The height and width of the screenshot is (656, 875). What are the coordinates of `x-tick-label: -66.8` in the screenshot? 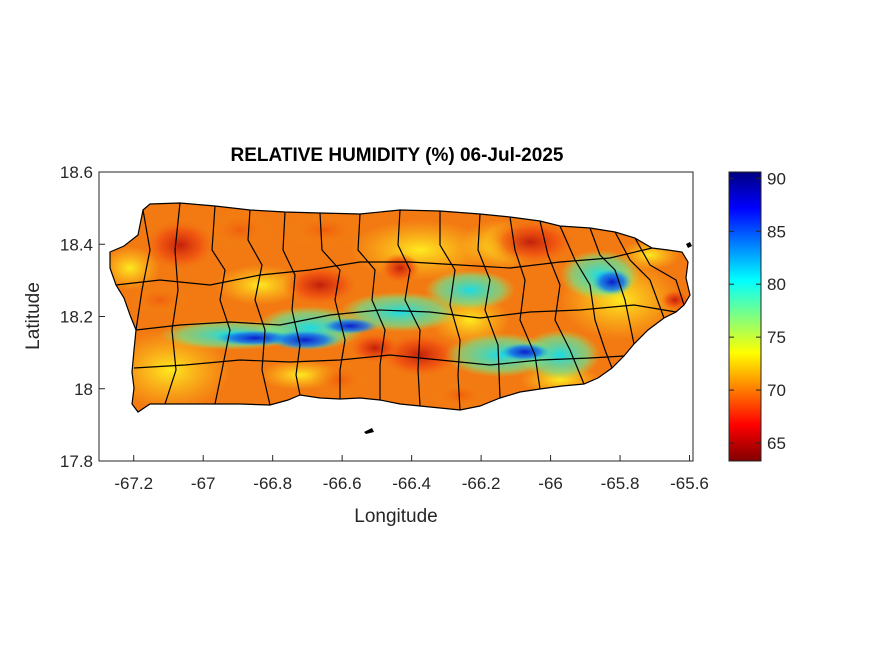 It's located at (272, 483).